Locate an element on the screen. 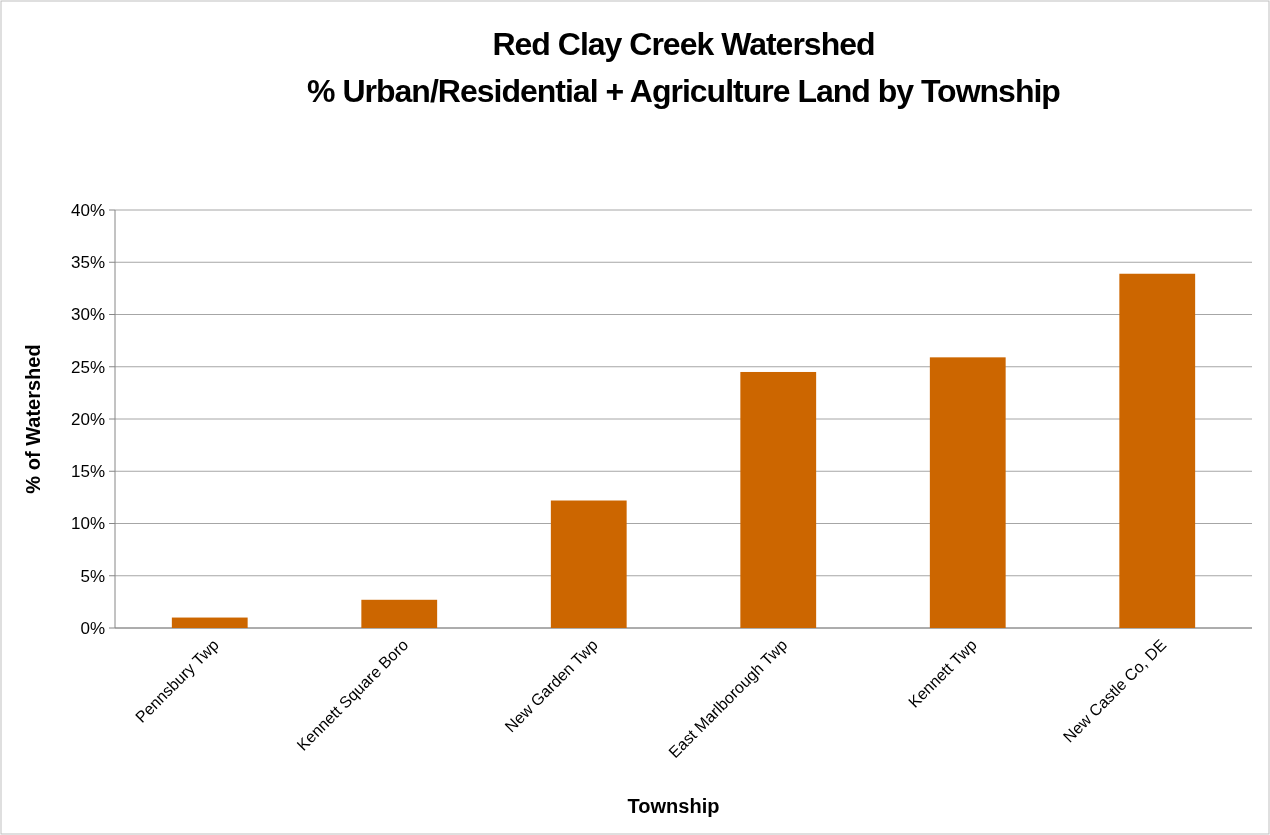 Image resolution: width=1270 pixels, height=835 pixels. y-tick-label: 15% is located at coordinates (87, 472).